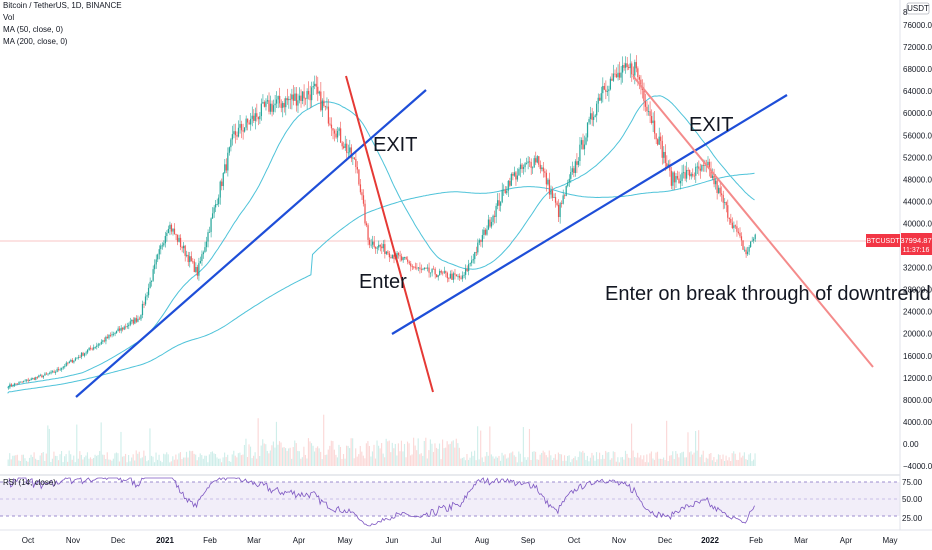  I want to click on time-axis-label: Feb, so click(756, 540).